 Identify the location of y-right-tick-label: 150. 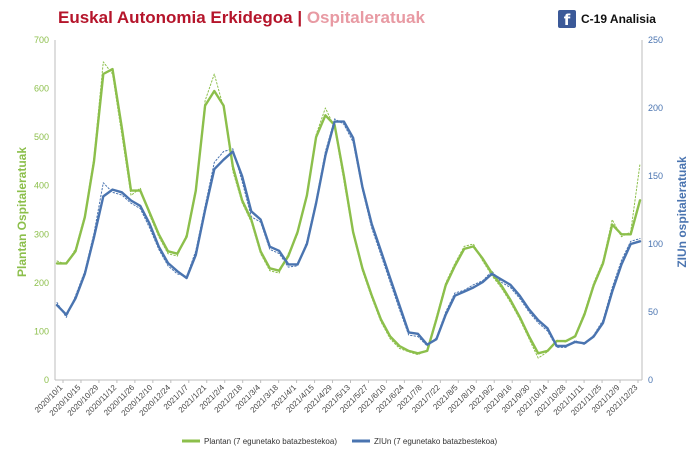
(655, 176).